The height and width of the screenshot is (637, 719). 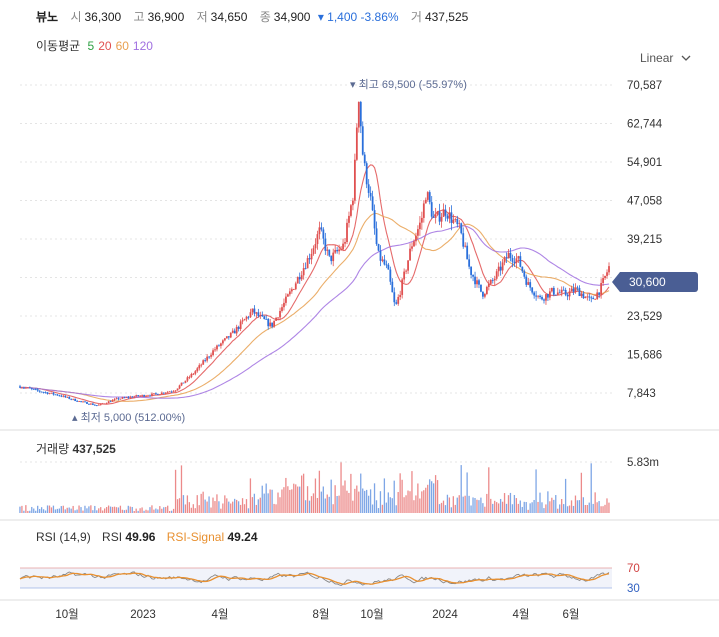 I want to click on open-label: 시, so click(x=76, y=17).